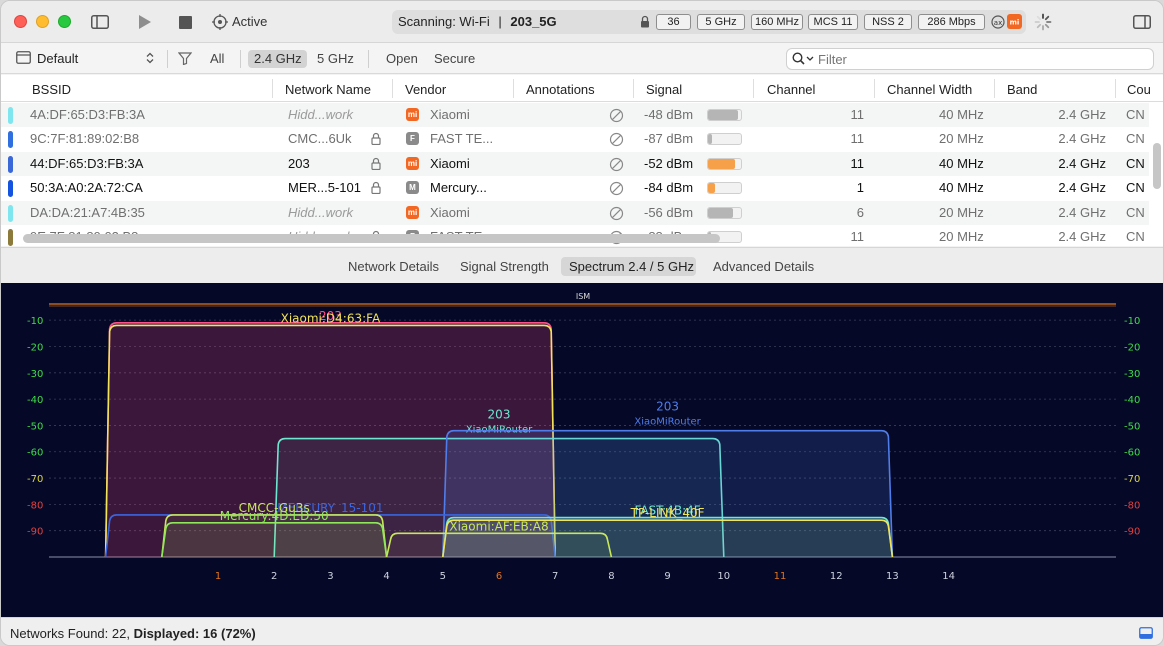 The height and width of the screenshot is (646, 1164). Describe the element at coordinates (857, 163) in the screenshot. I see `cell-channel: 11` at that location.